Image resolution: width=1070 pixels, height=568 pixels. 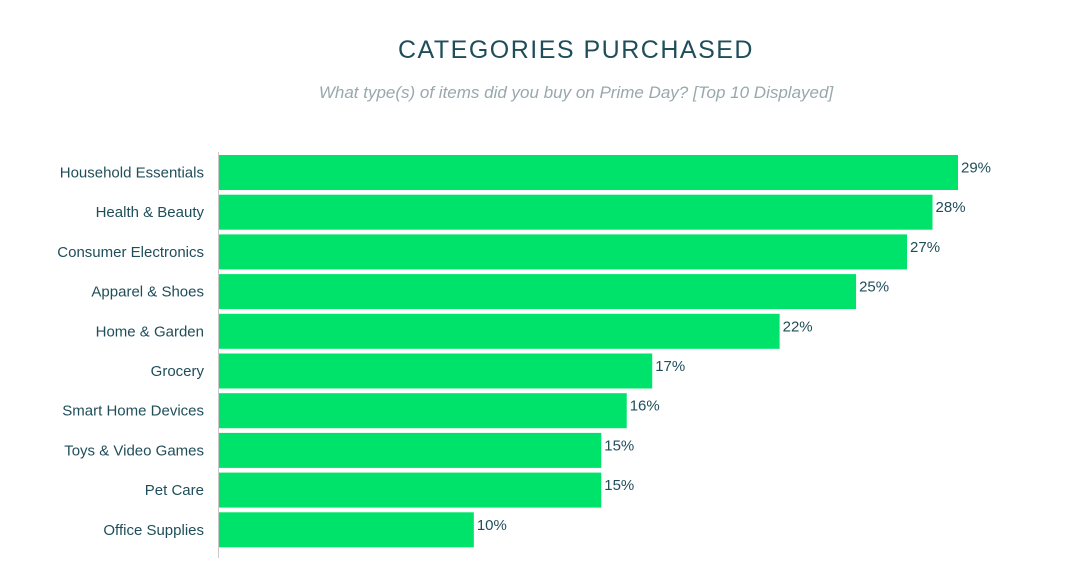 I want to click on value-label: 17%, so click(x=670, y=366).